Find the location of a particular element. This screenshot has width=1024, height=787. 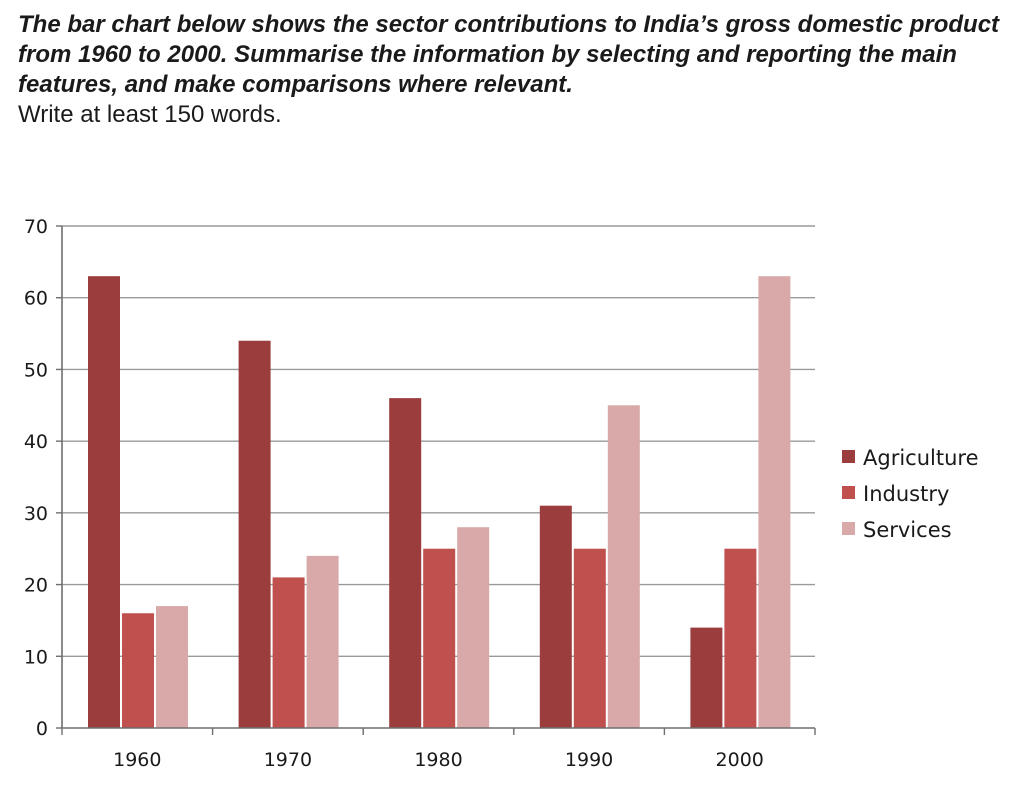

y-tick-label: 10 is located at coordinates (36, 657).